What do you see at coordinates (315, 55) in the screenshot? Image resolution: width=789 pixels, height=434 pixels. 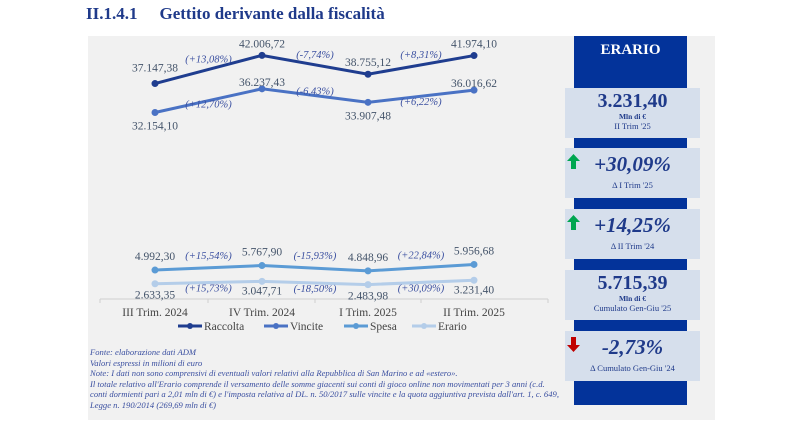 I see `change-label: (-7,74%)` at bounding box center [315, 55].